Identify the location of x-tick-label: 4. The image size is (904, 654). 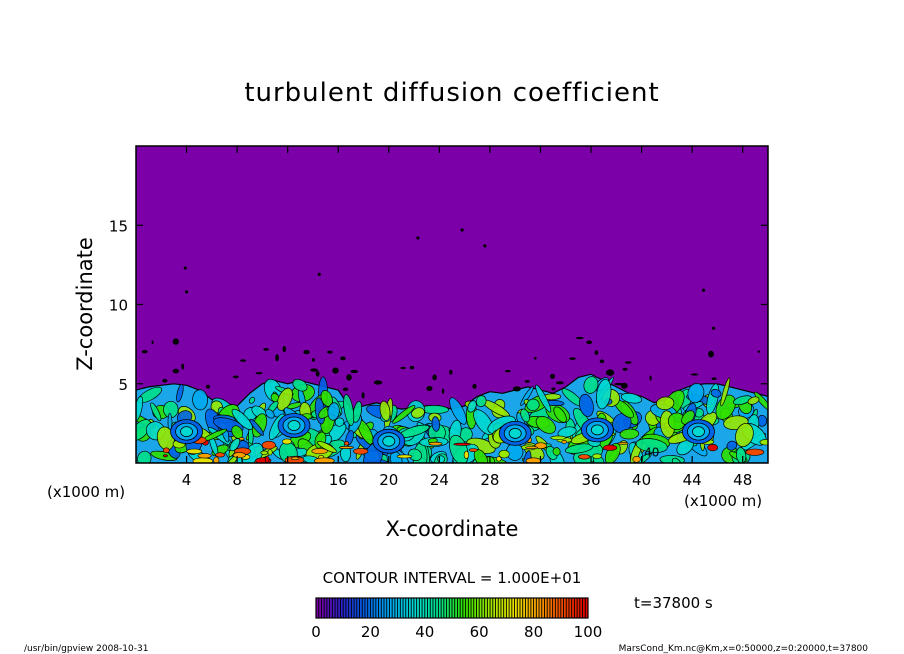
(187, 480).